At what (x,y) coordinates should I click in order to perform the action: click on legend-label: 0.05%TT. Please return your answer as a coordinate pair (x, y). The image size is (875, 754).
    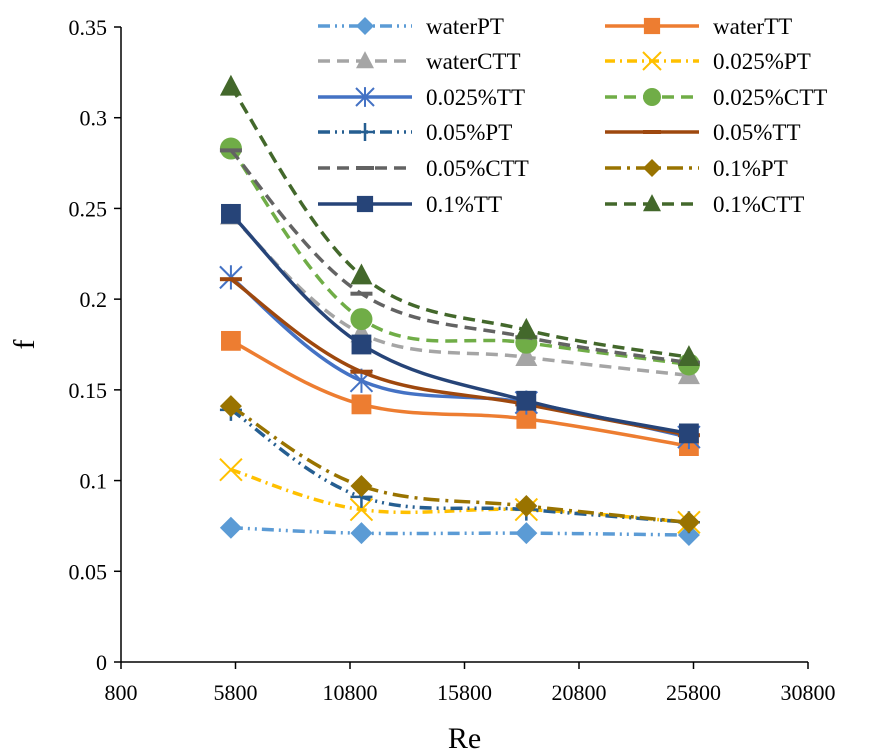
    Looking at the image, I should click on (757, 132).